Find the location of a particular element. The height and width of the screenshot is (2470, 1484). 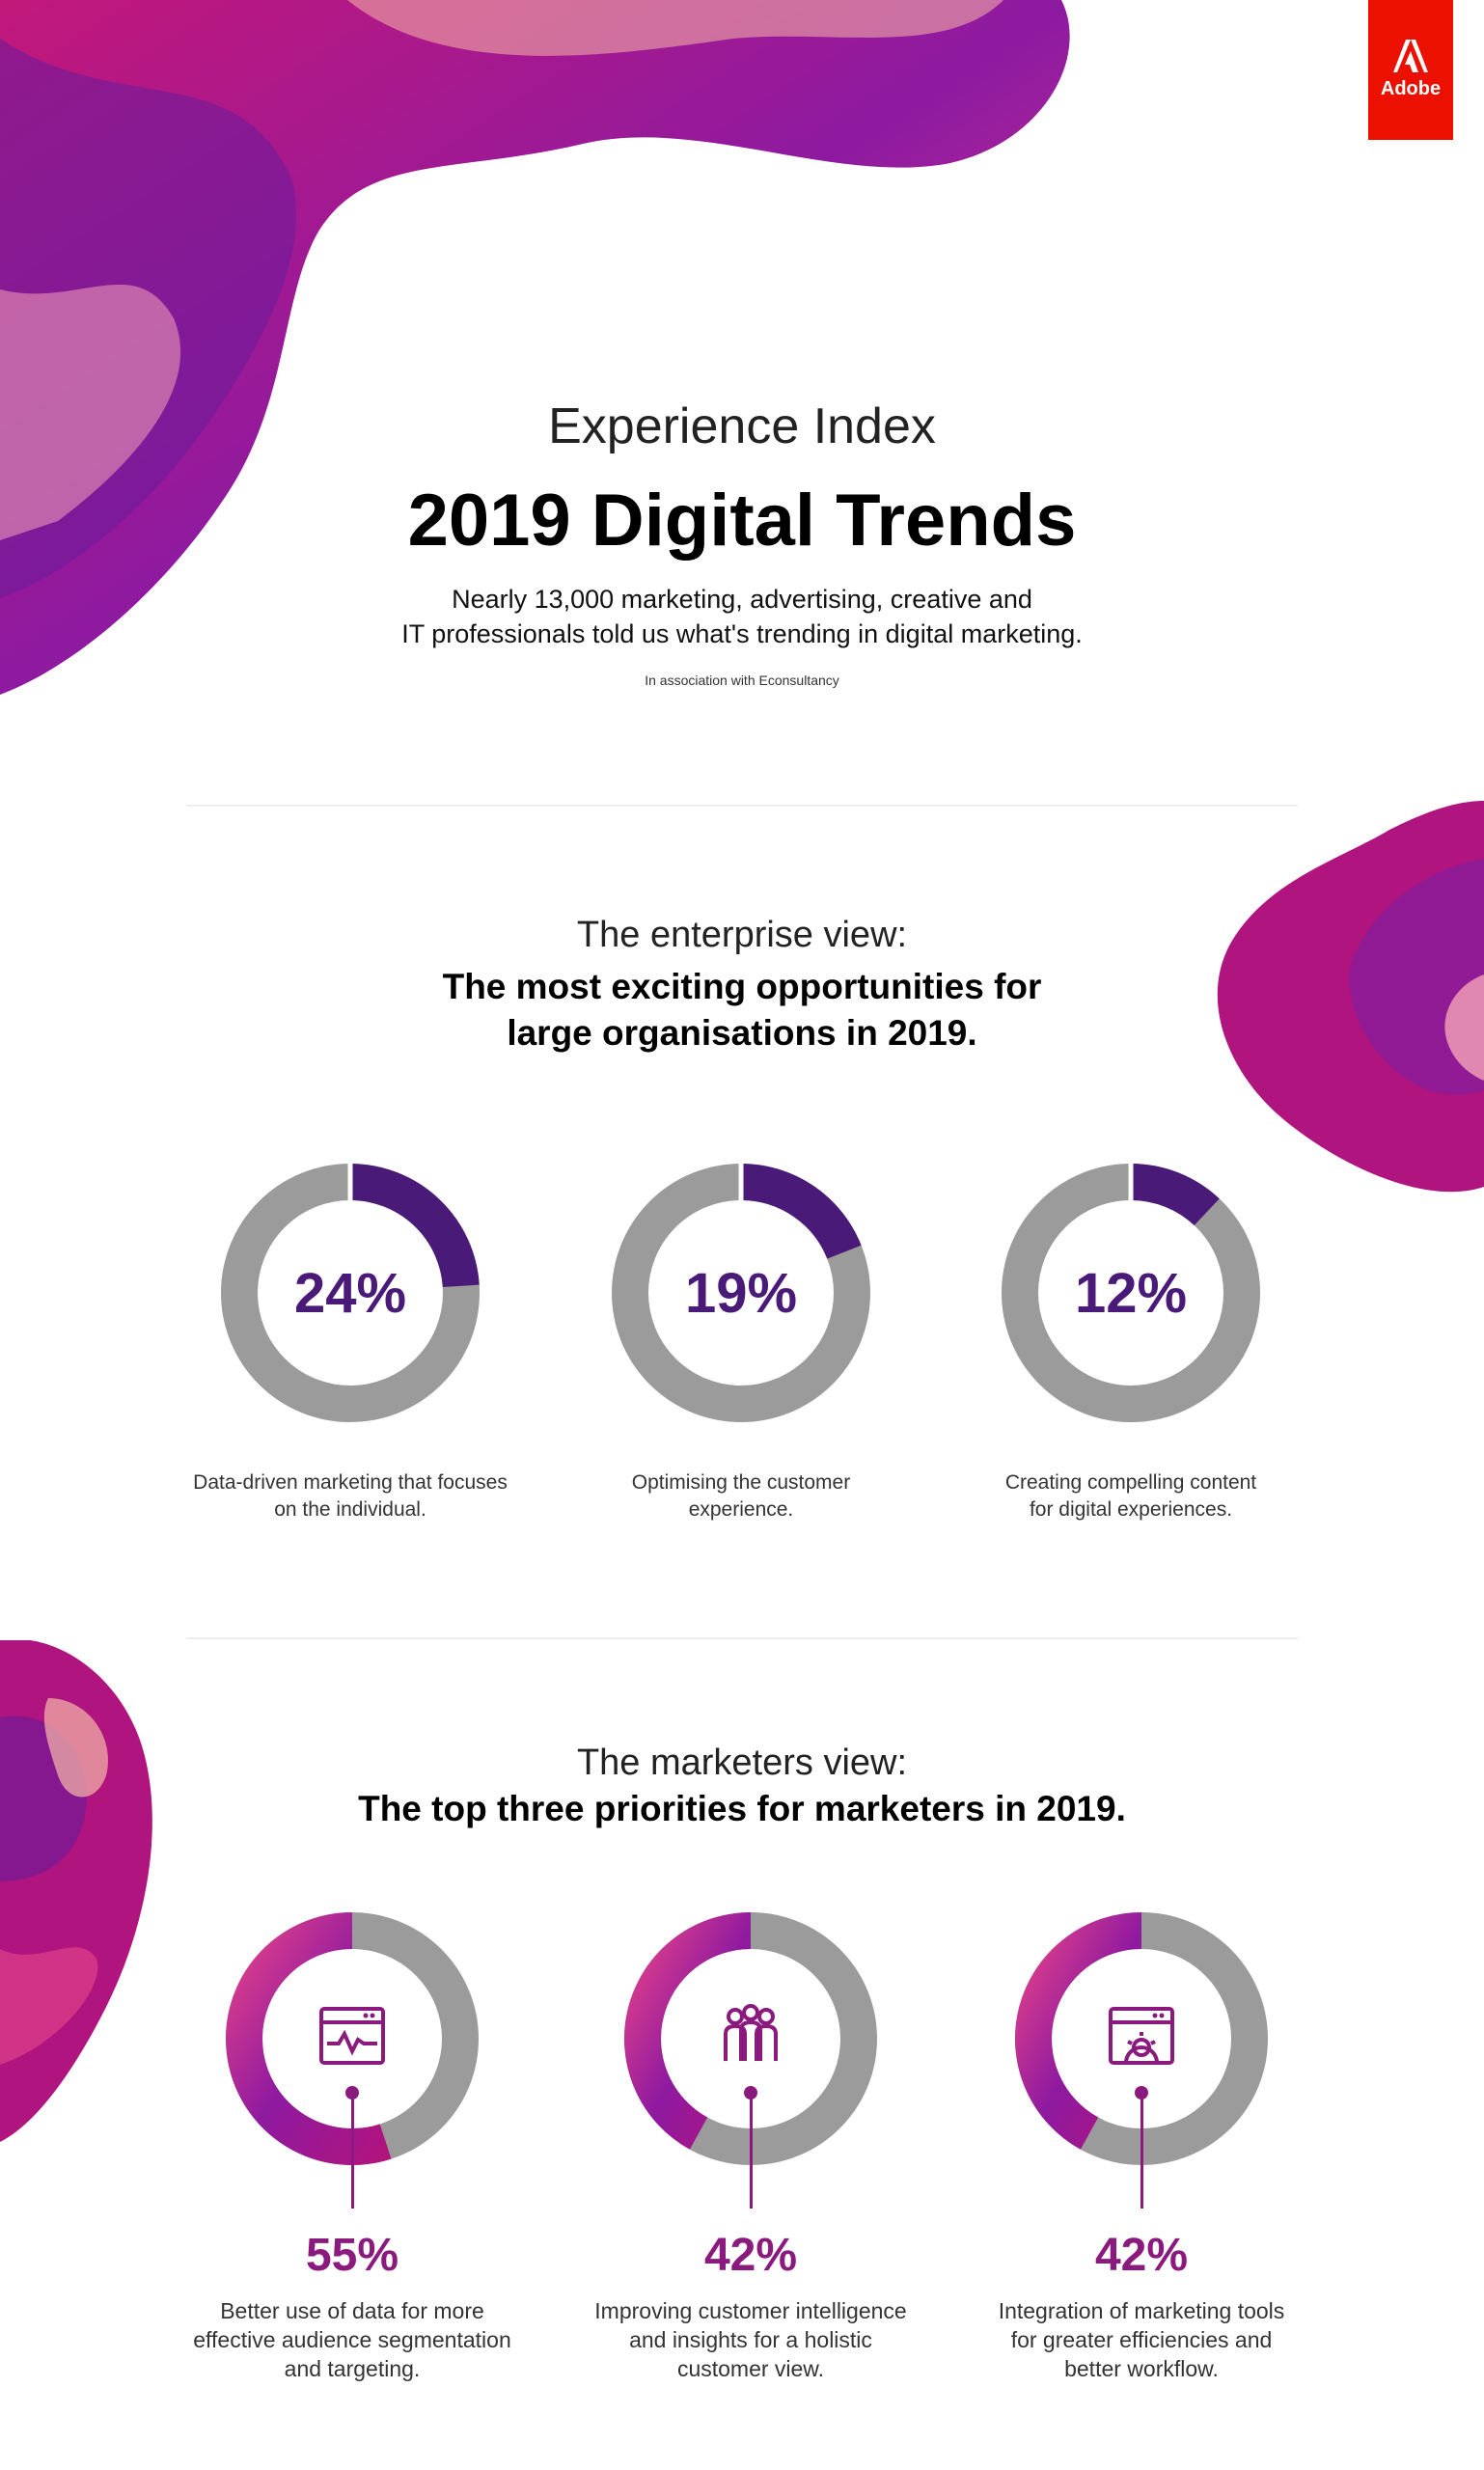

enterprise-caption-line-1: Optimising the customer is located at coordinates (741, 1482).